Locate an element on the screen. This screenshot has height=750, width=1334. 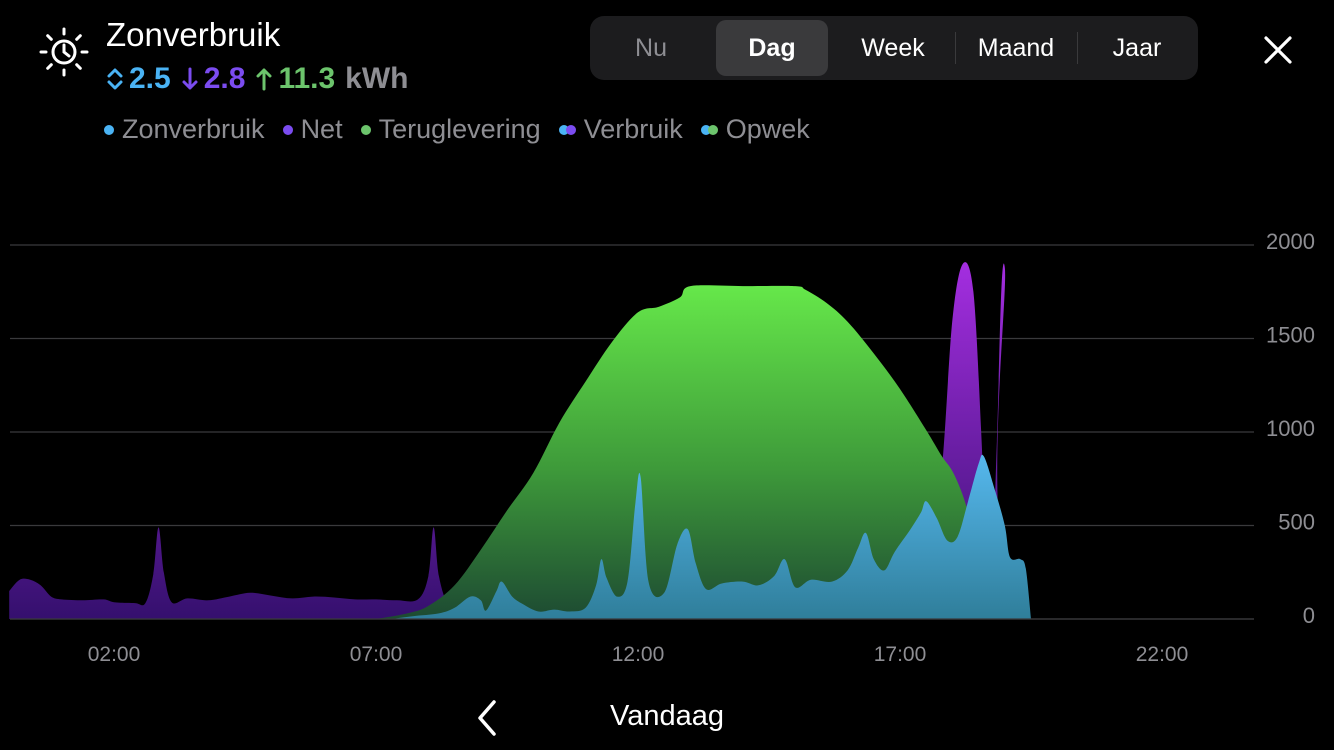
y-tick-label: 1000 is located at coordinates (1290, 428).